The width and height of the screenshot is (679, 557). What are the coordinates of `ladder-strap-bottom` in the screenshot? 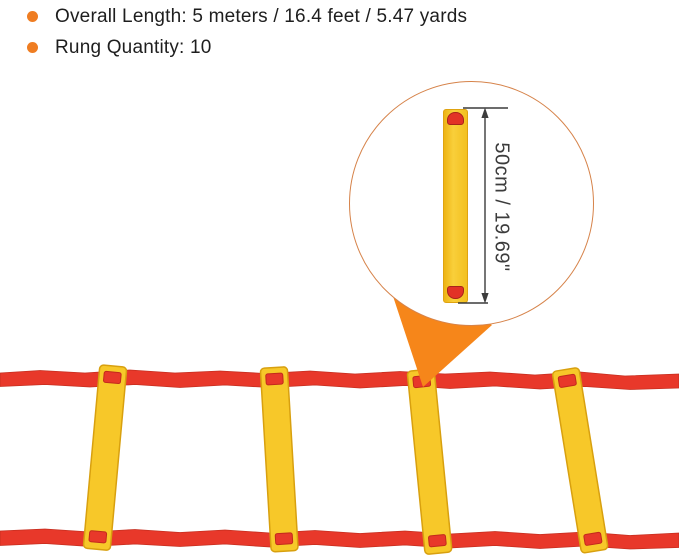 It's located at (339, 539).